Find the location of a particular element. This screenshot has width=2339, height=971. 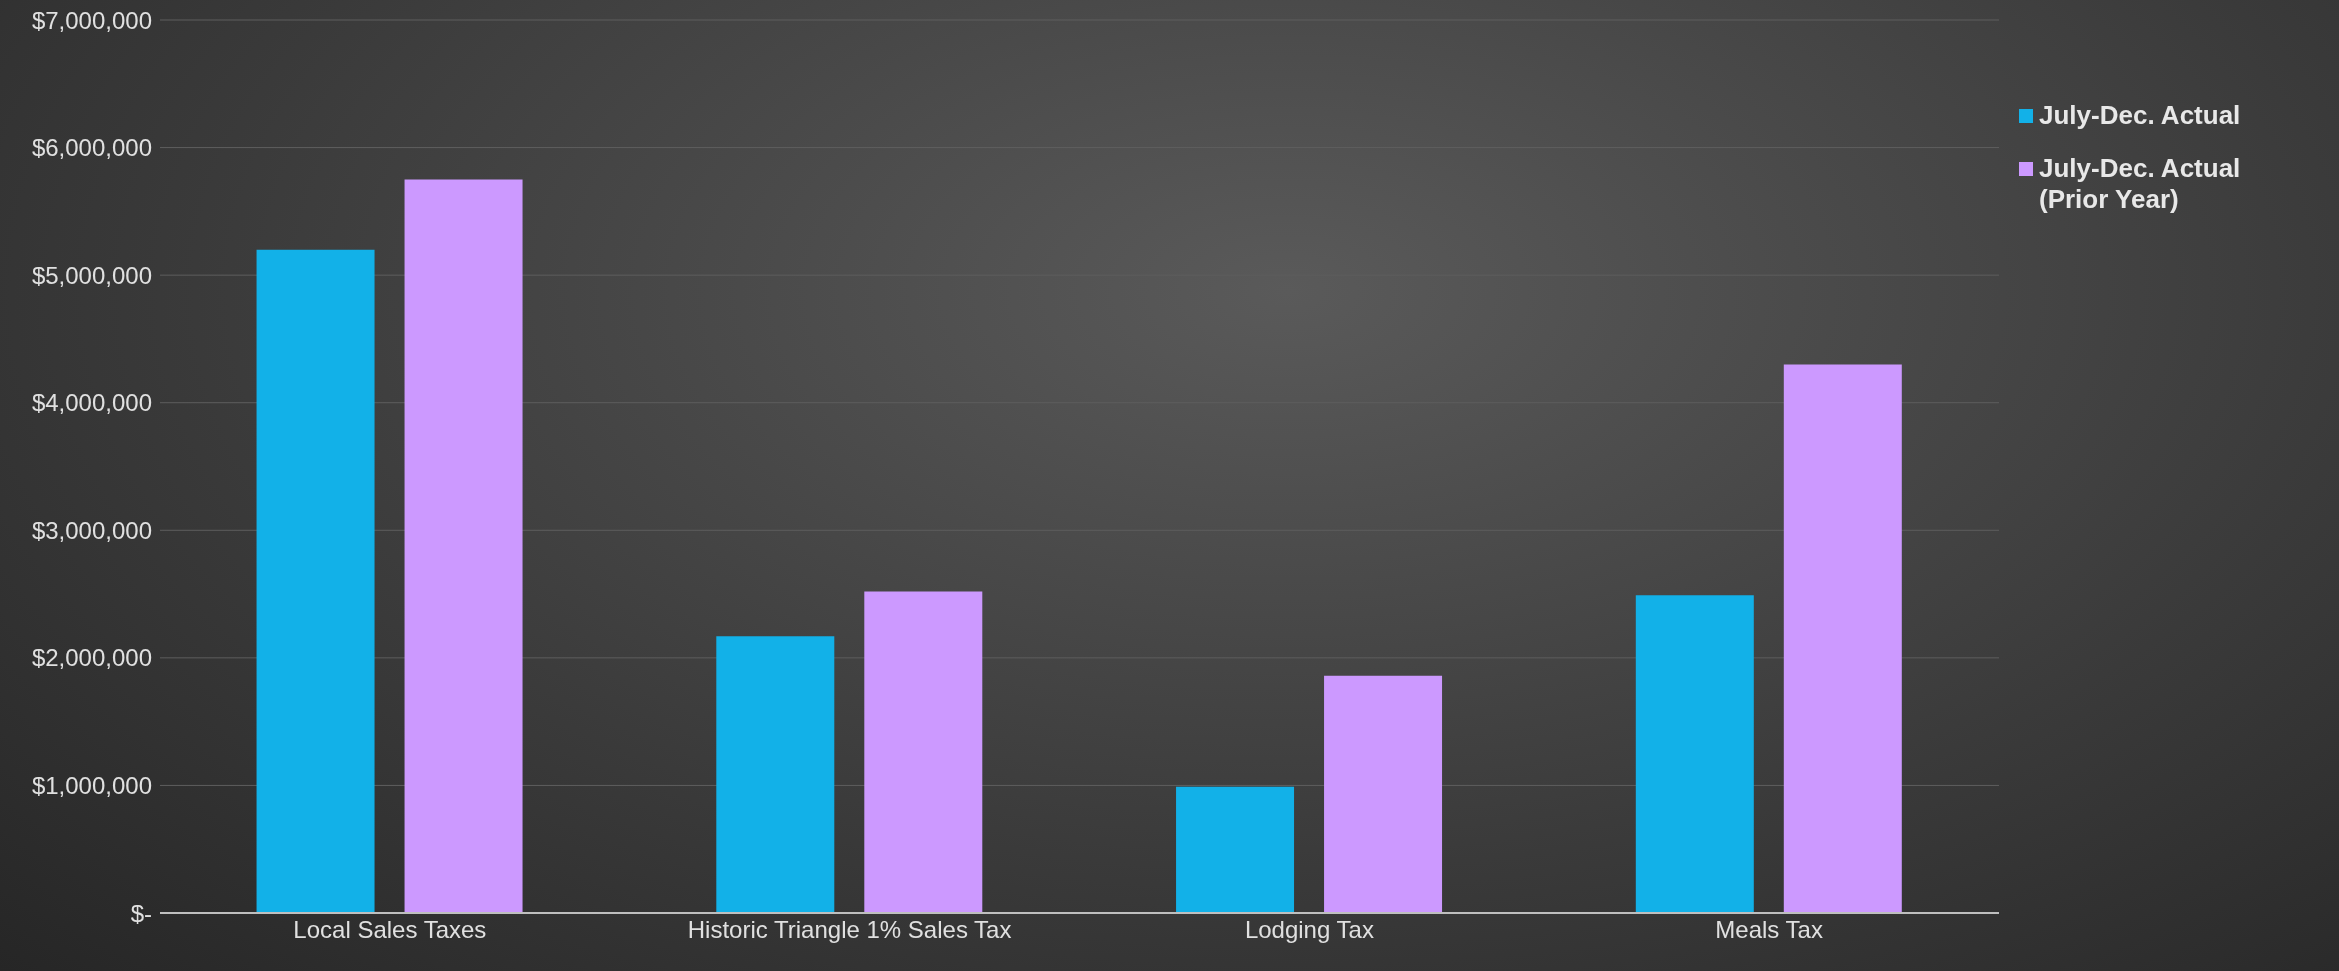

y-tick-label: $3,000,000 is located at coordinates (91, 530).